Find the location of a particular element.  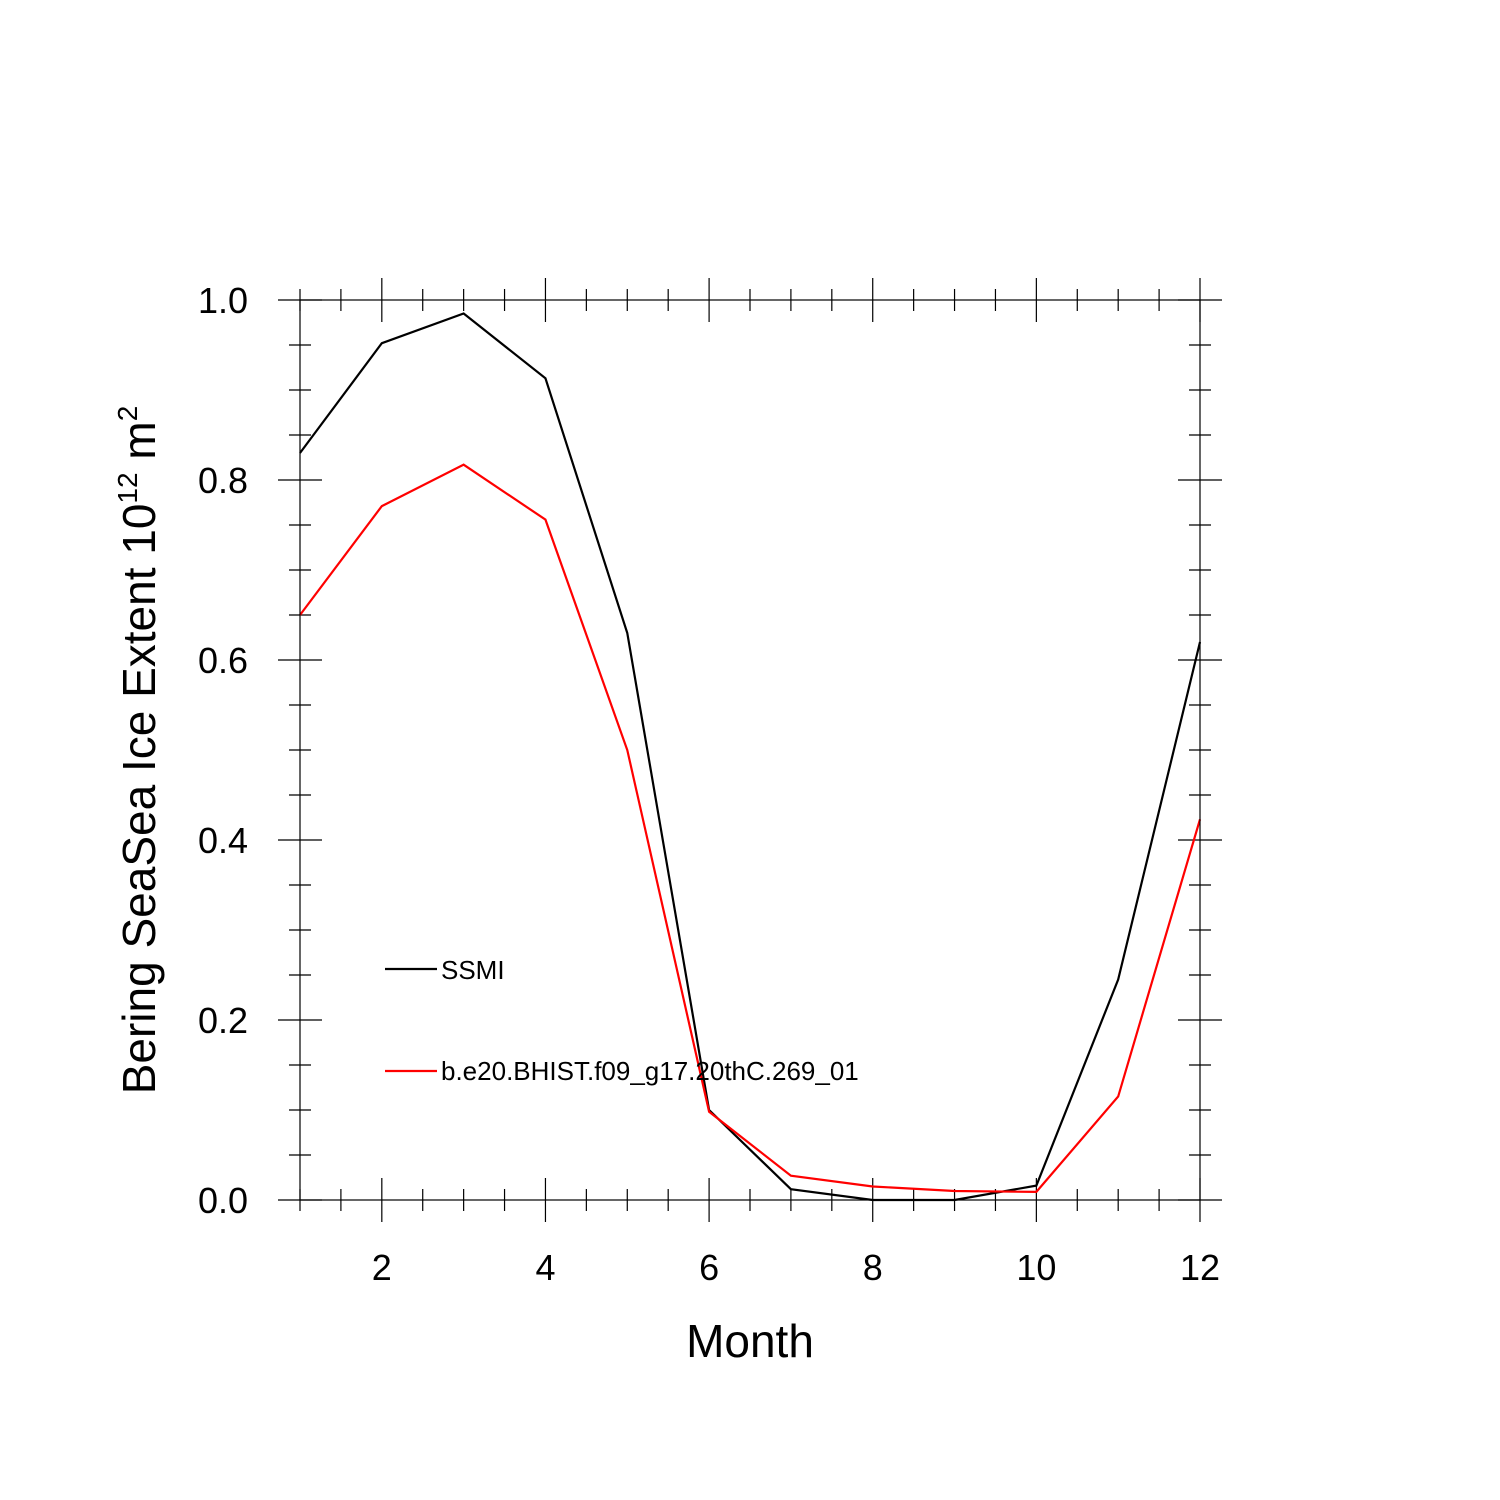

x-tick-label: 12 is located at coordinates (1200, 1267).